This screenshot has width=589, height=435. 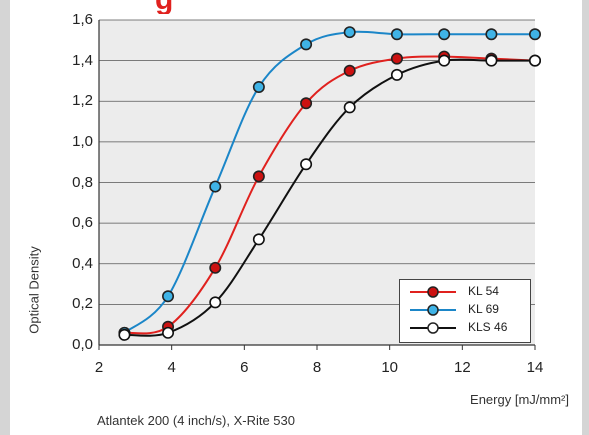 What do you see at coordinates (244, 367) in the screenshot?
I see `x-tick-label: 6` at bounding box center [244, 367].